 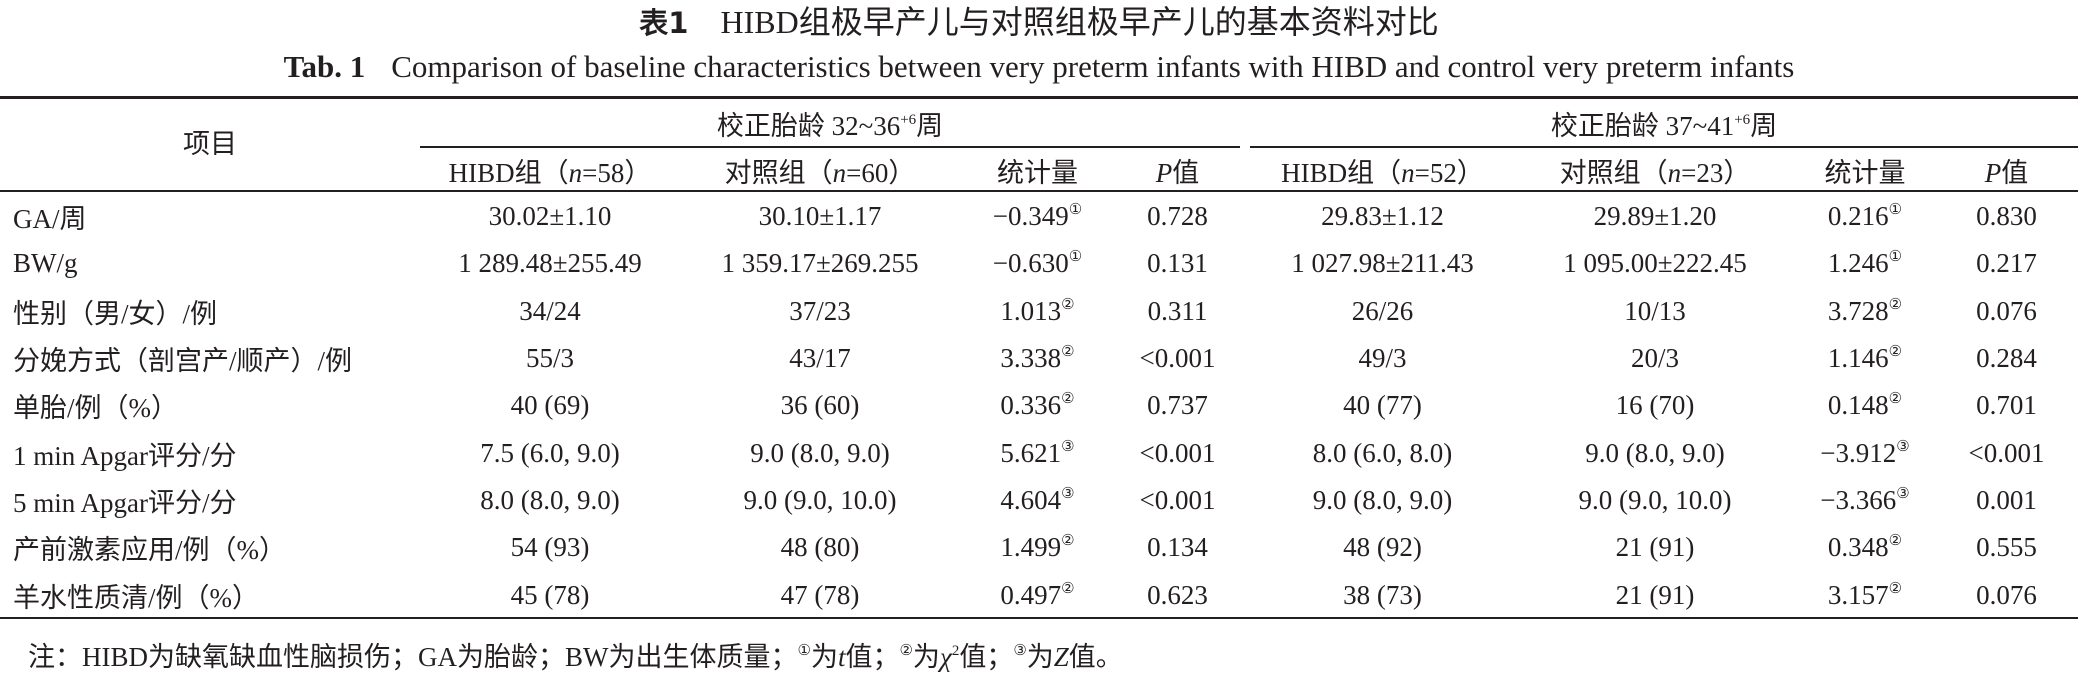 What do you see at coordinates (1177, 263) in the screenshot?
I see `p-1-value: 0.131` at bounding box center [1177, 263].